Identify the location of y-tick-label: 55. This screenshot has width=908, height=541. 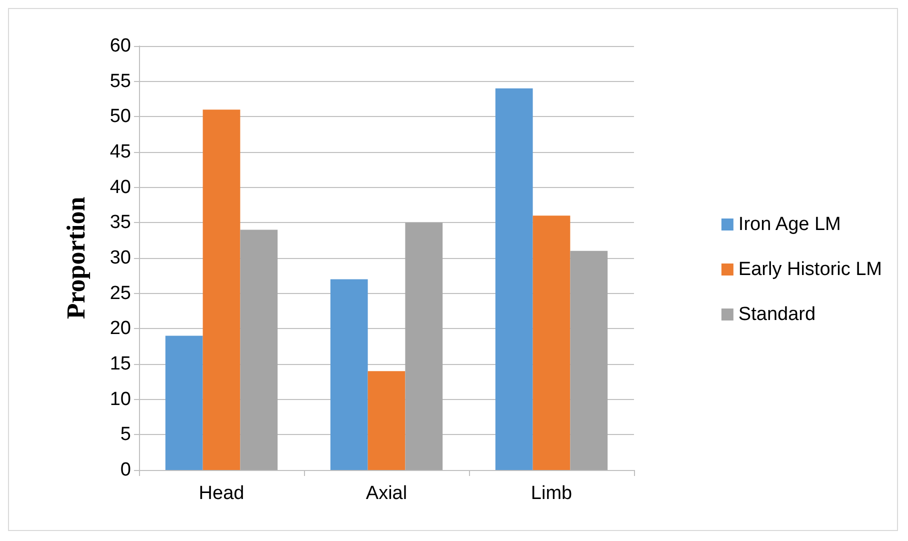
(120, 81).